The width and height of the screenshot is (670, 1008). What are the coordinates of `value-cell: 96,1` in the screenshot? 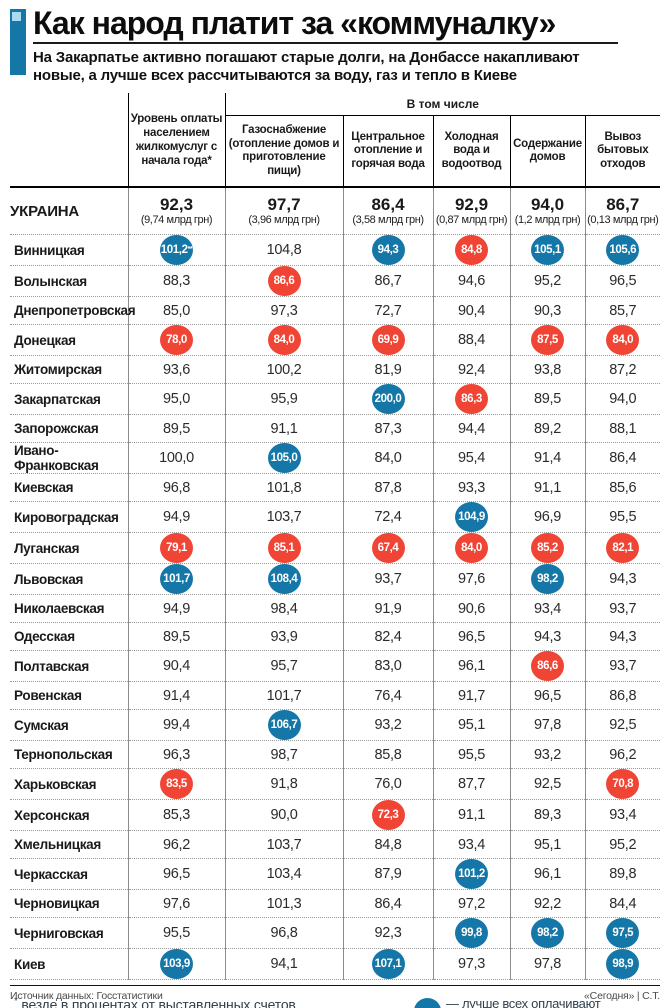 It's located at (547, 874).